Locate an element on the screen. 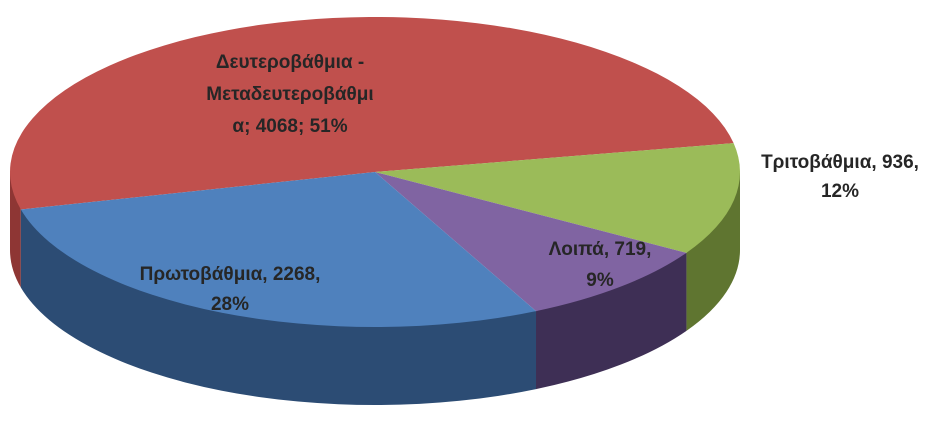 This screenshot has height=431, width=944. data-label: α; 4068; 51% is located at coordinates (289, 126).